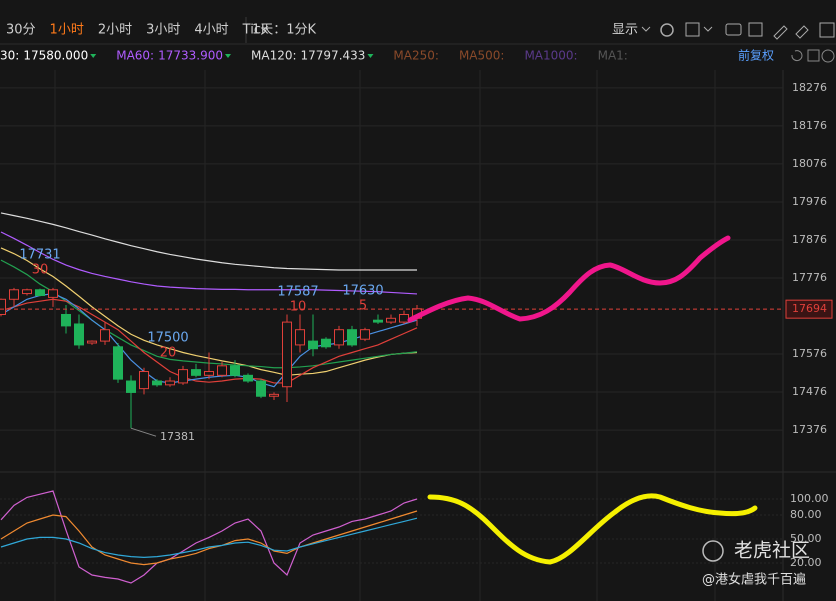 The width and height of the screenshot is (836, 601). I want to click on close-icon, so click(813, 55).